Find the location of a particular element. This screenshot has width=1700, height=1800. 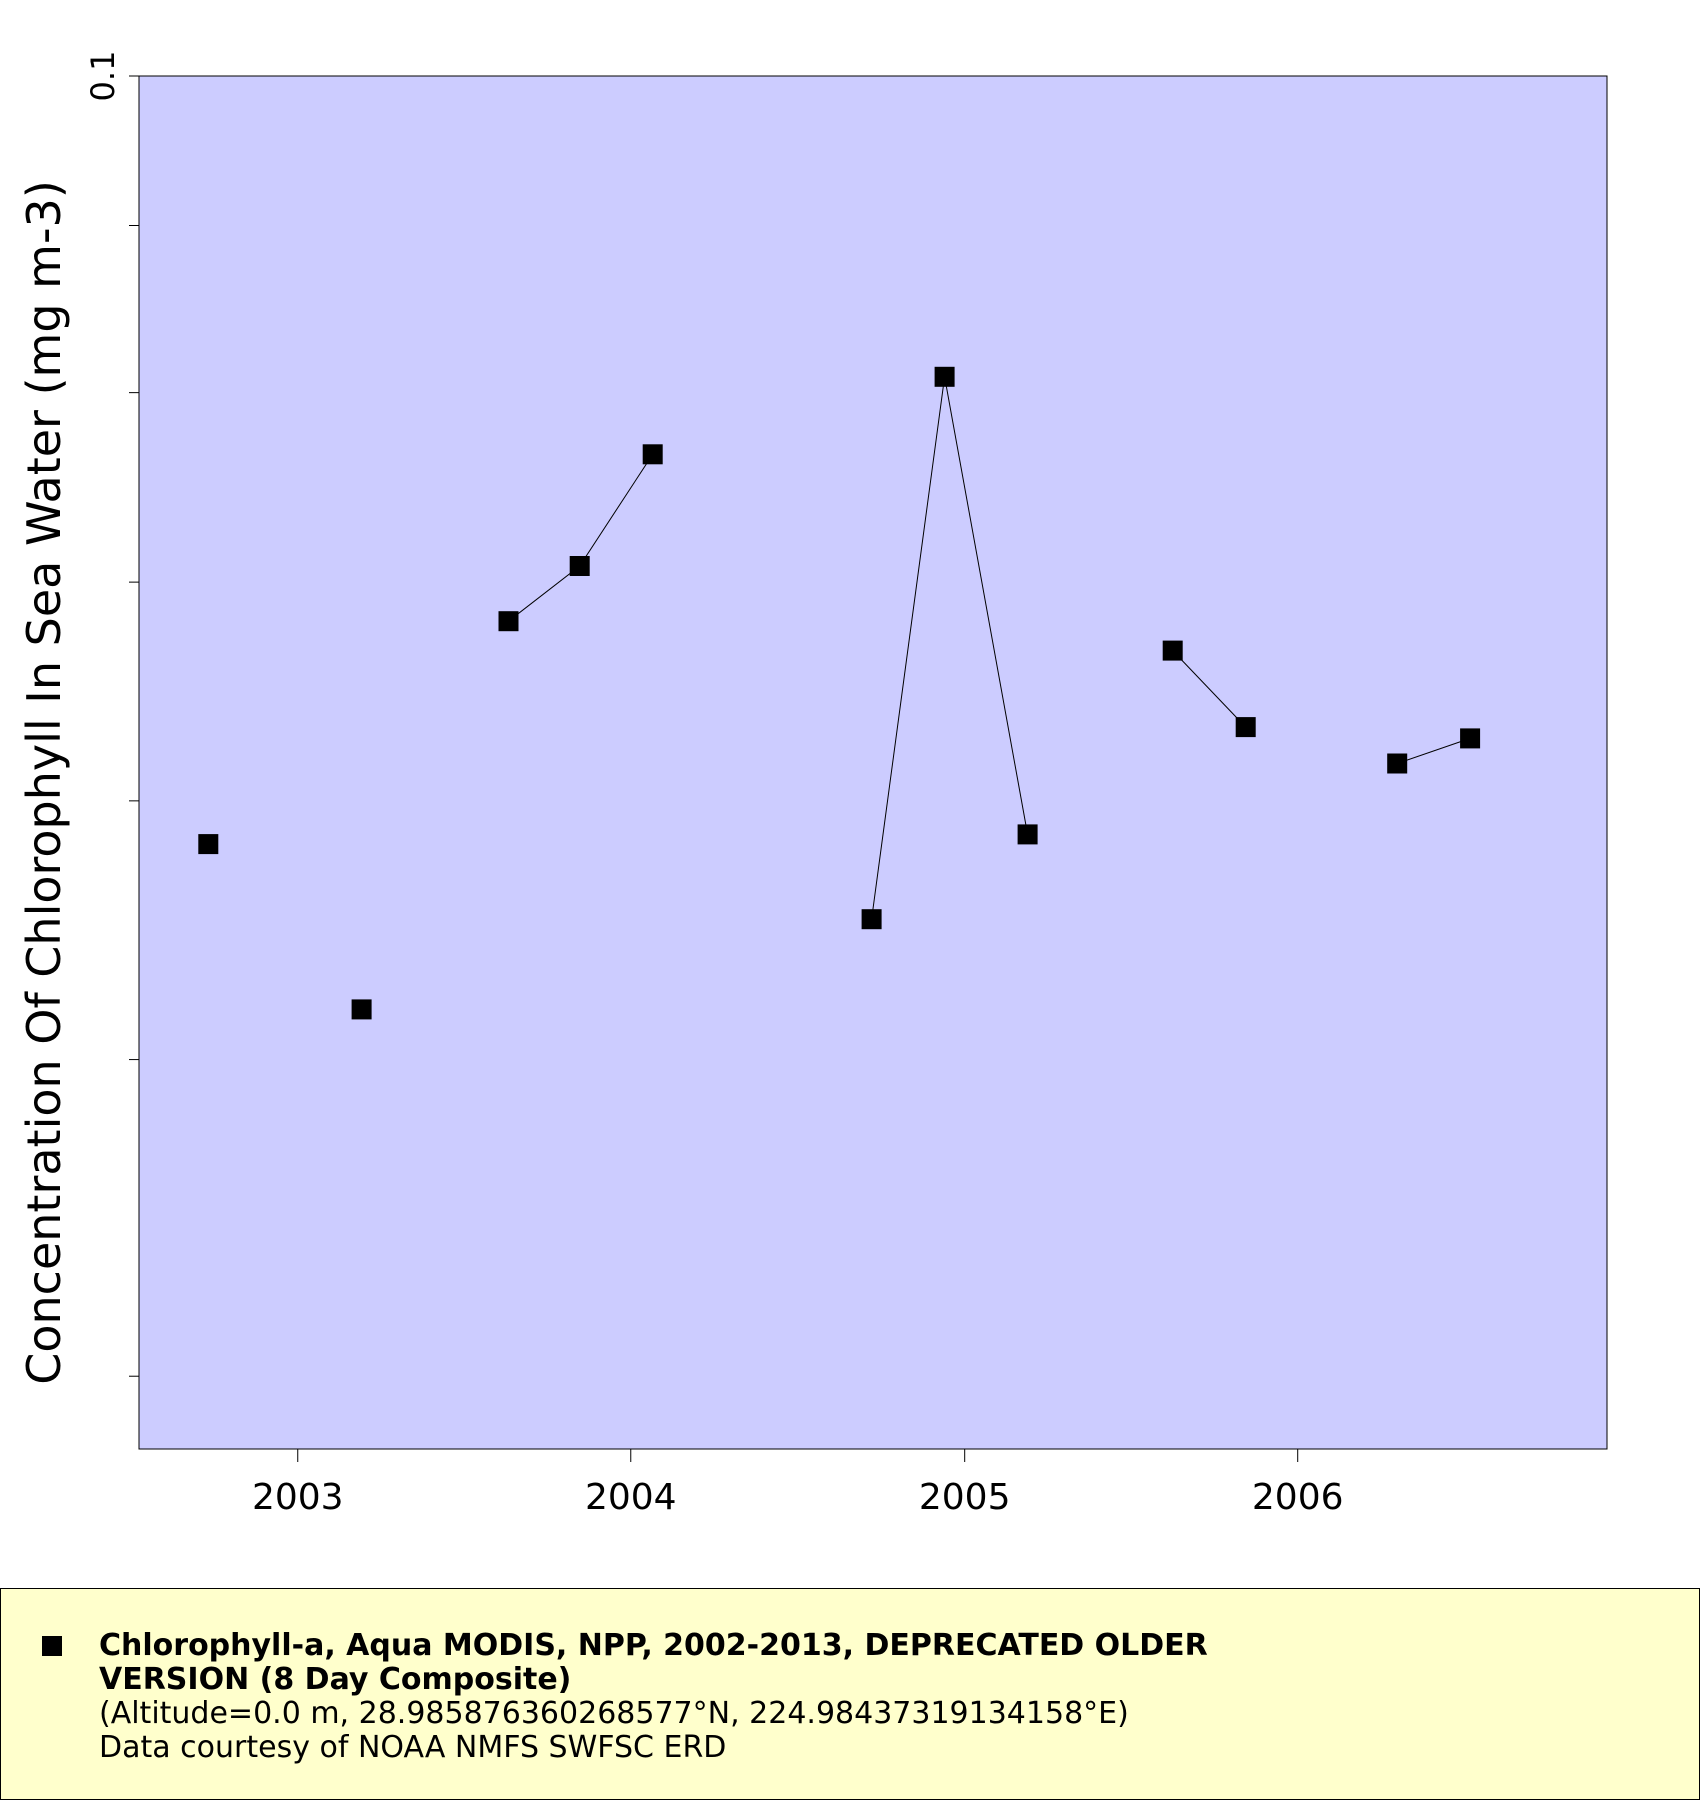

legend-title-line2: VERSION (8 Day Composite) is located at coordinates (335, 1679).